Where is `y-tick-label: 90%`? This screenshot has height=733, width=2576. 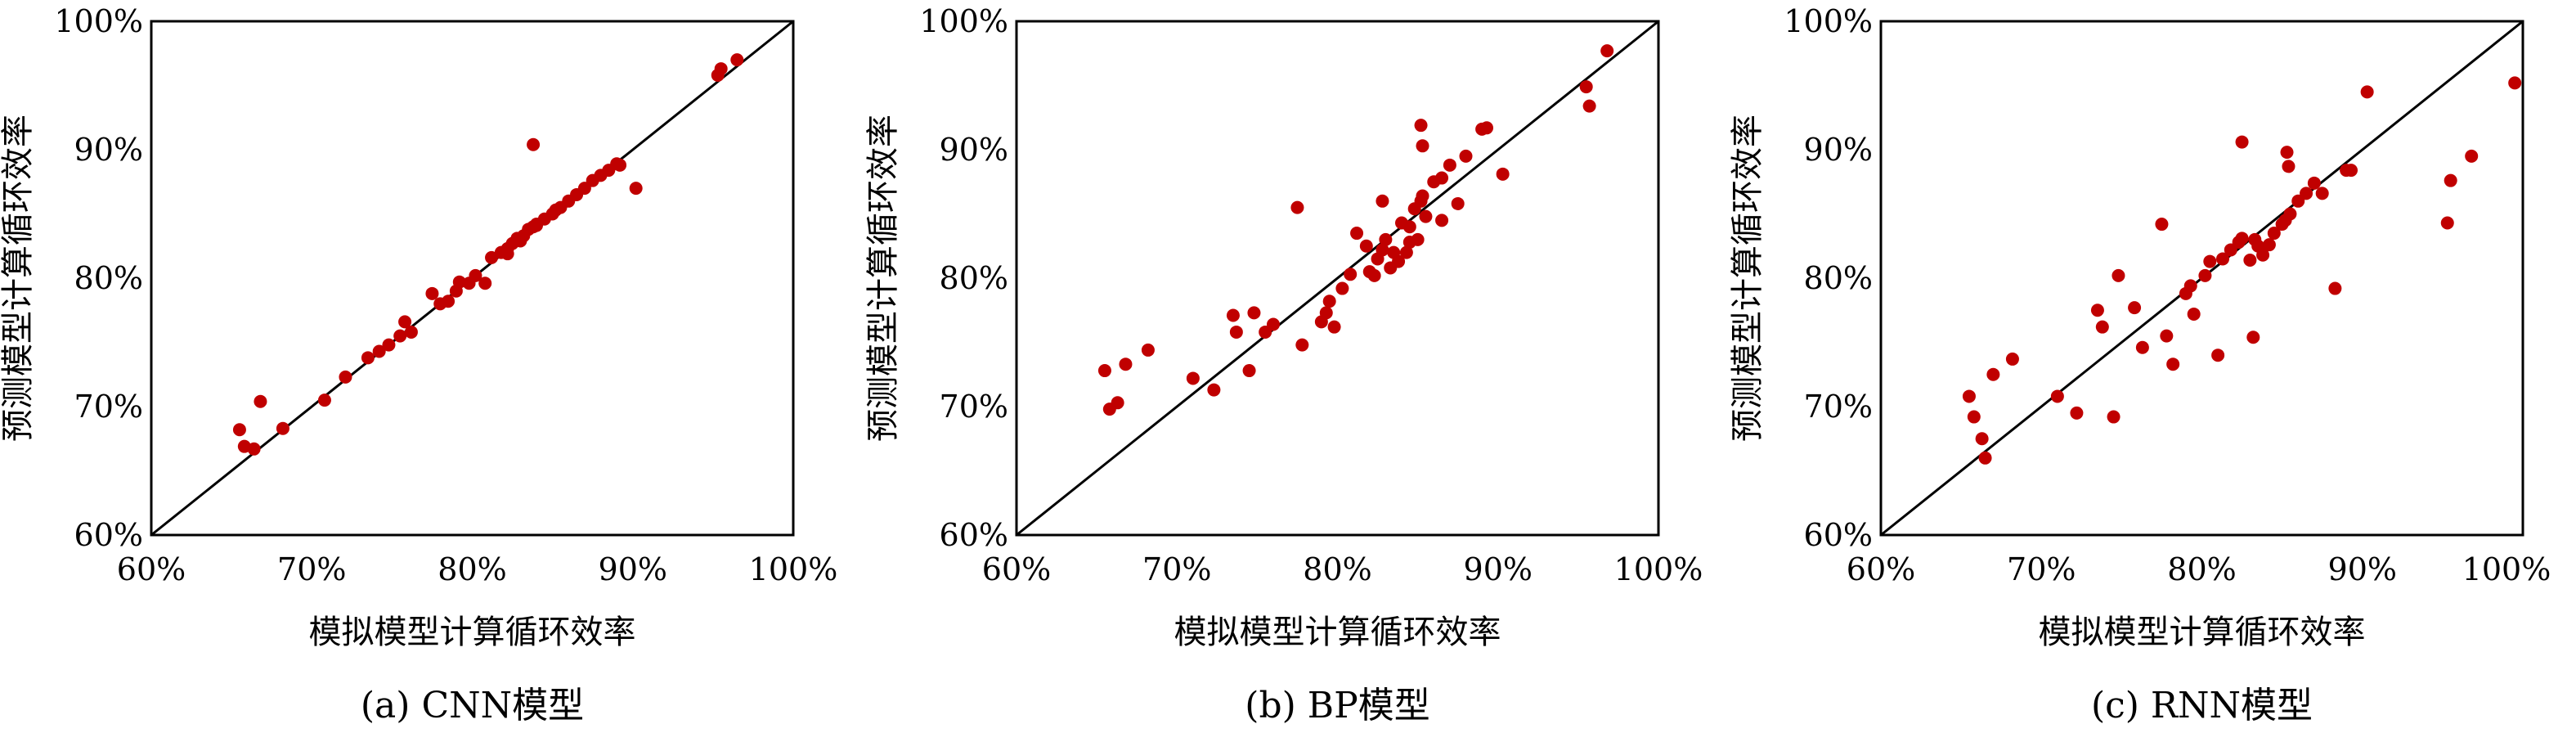
y-tick-label: 90% is located at coordinates (108, 150).